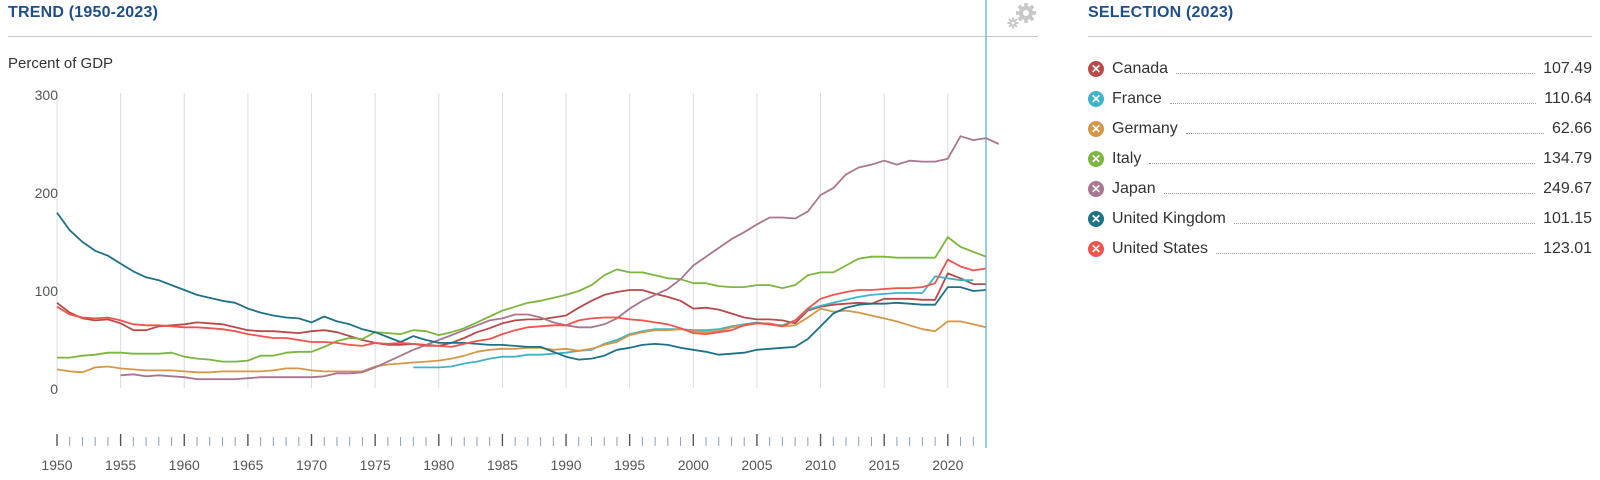 Image resolution: width=1600 pixels, height=480 pixels. I want to click on x-tick-label: 2005, so click(756, 465).